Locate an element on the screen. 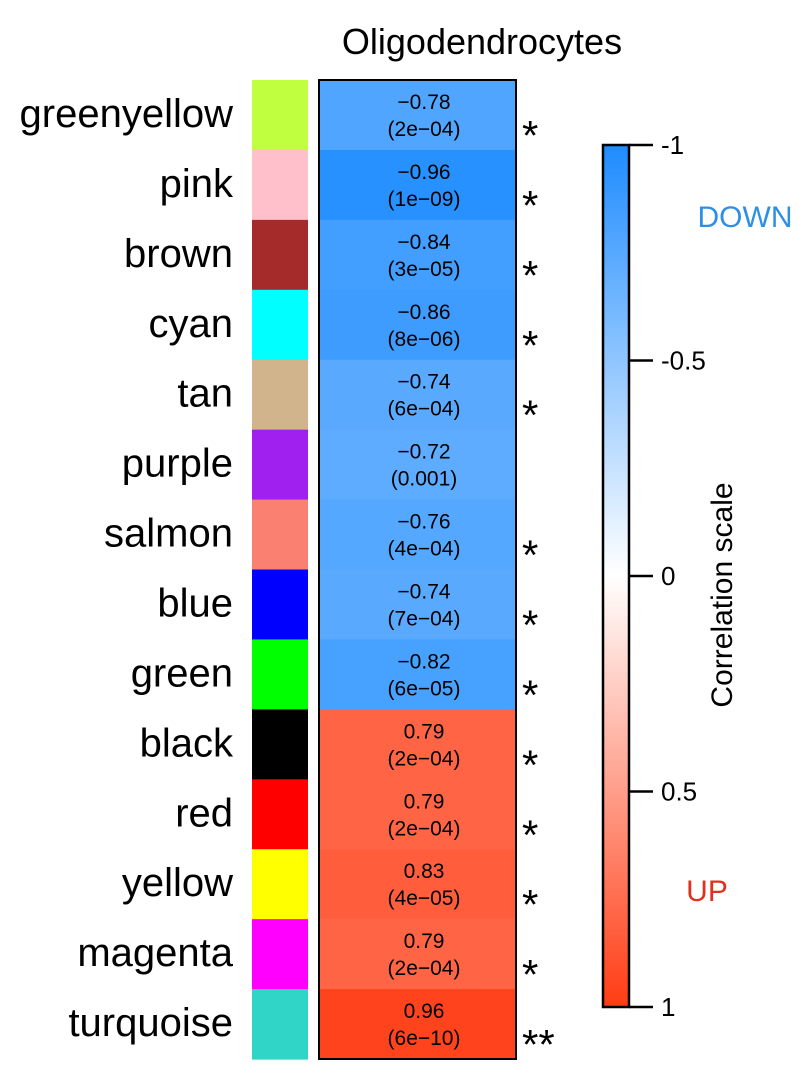 Image resolution: width=811 pixels, height=1091 pixels. p-value: (7e−04) is located at coordinates (424, 619).